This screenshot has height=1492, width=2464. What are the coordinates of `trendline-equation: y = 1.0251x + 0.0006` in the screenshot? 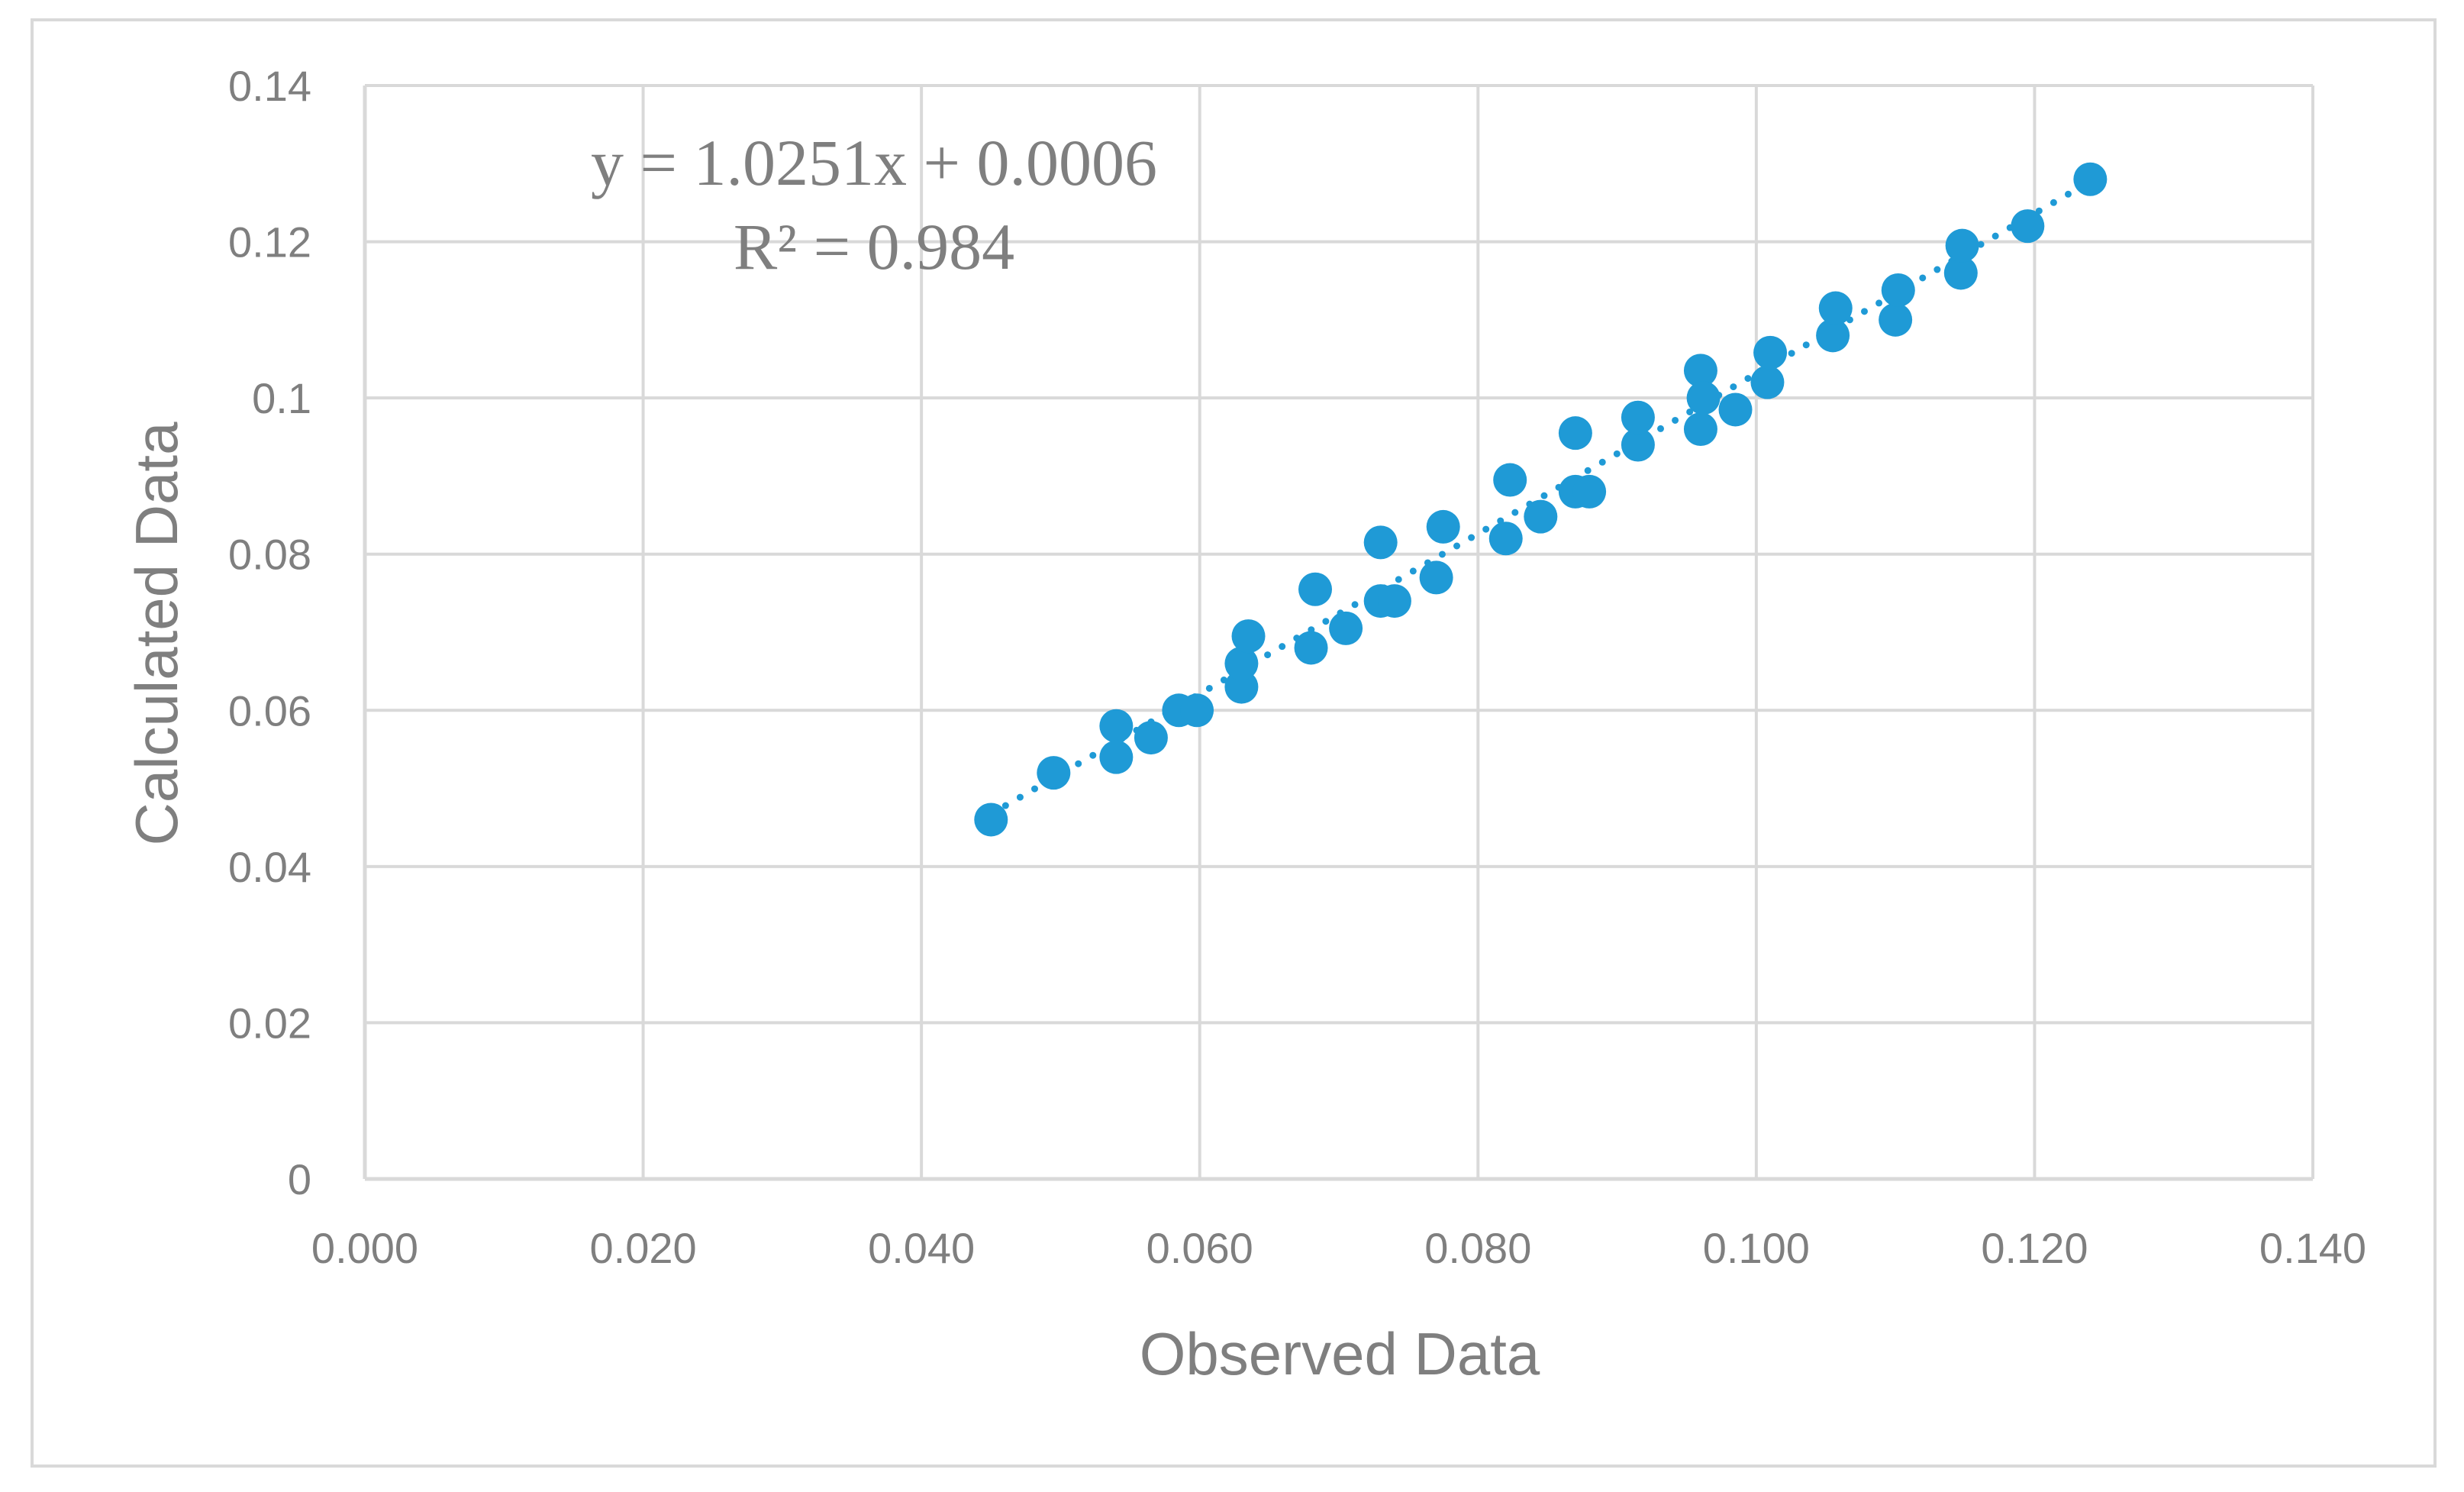 It's located at (874, 163).